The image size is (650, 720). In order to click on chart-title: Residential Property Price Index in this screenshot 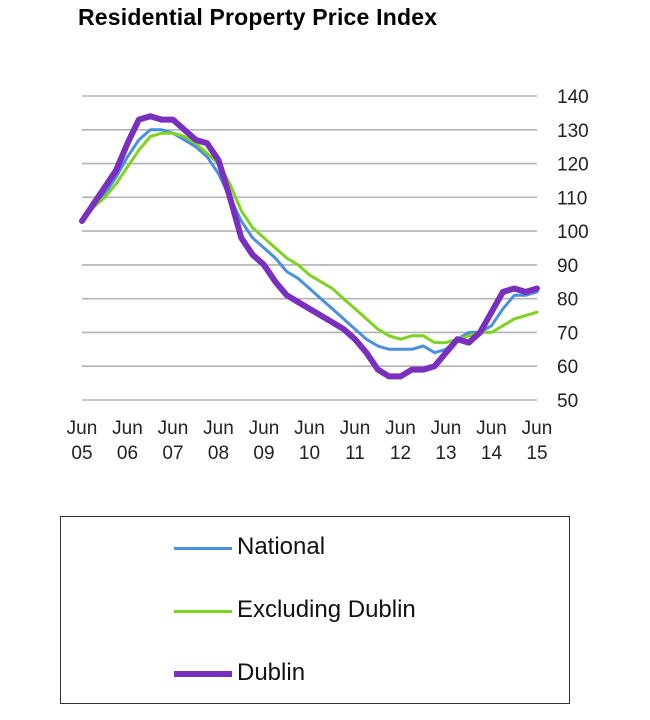, I will do `click(258, 17)`.